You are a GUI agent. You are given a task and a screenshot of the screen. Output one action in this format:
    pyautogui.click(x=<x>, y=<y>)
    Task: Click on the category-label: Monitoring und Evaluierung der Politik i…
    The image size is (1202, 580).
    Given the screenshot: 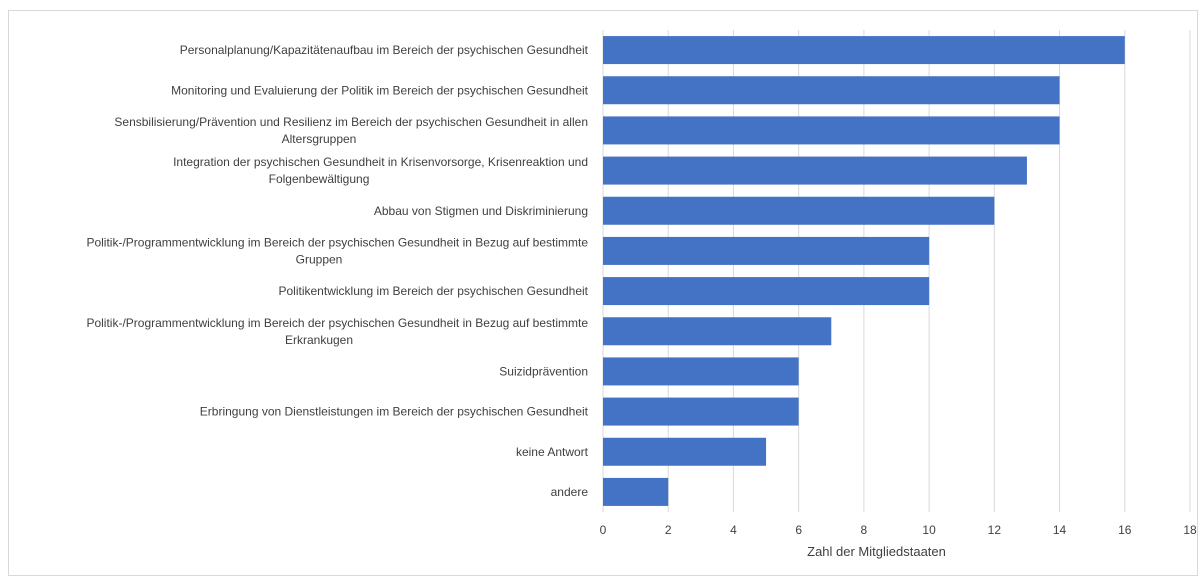 What is the action you would take?
    pyautogui.click(x=380, y=90)
    